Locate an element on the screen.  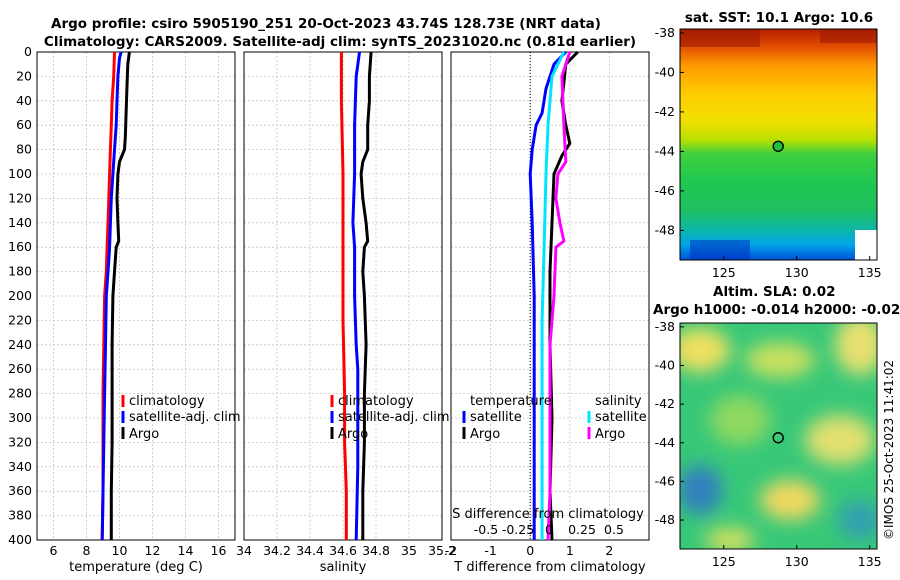
sst-cold-patch is located at coordinates (720, 250).